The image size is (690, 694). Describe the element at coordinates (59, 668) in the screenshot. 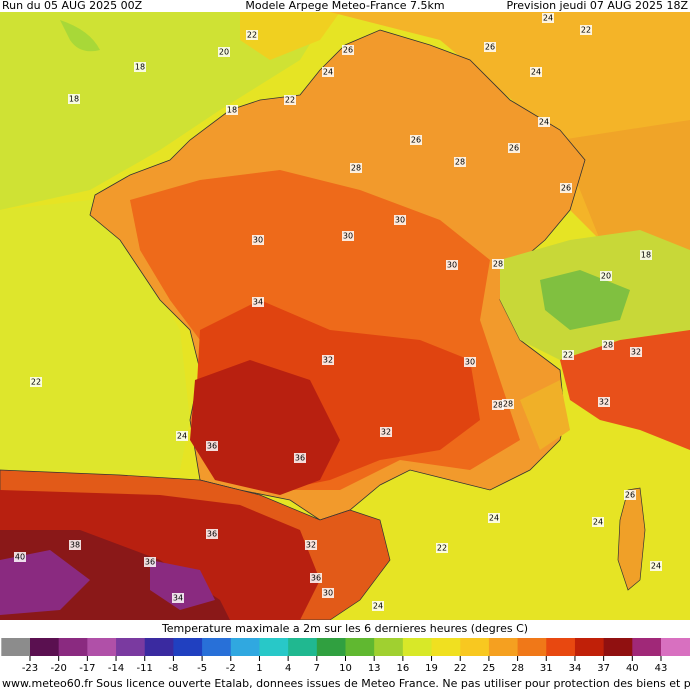

I see `colorbar-tick-label: -20` at that location.